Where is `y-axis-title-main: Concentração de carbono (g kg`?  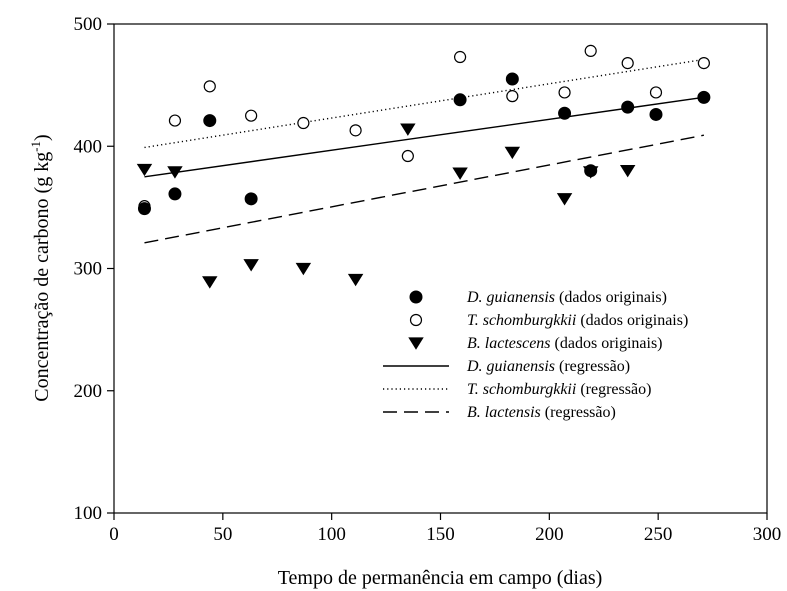
y-axis-title-main: Concentração de carbono (g kg is located at coordinates (42, 277).